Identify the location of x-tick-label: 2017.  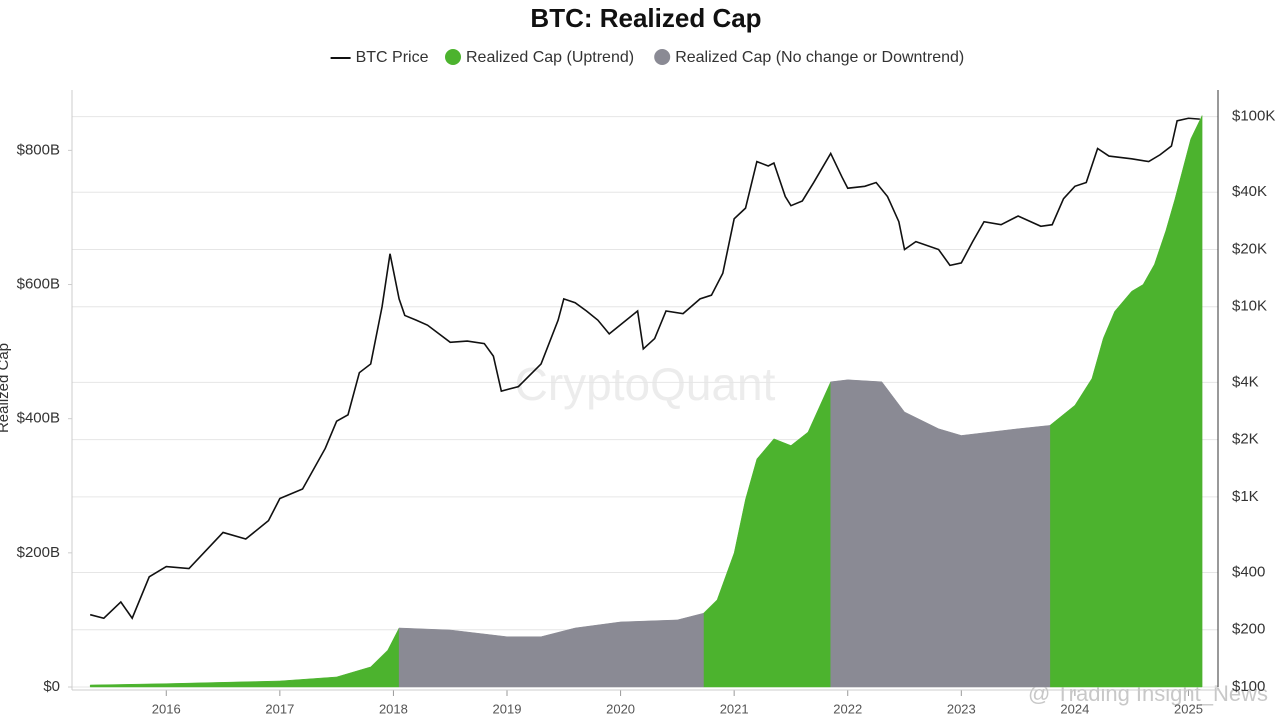
(279, 708).